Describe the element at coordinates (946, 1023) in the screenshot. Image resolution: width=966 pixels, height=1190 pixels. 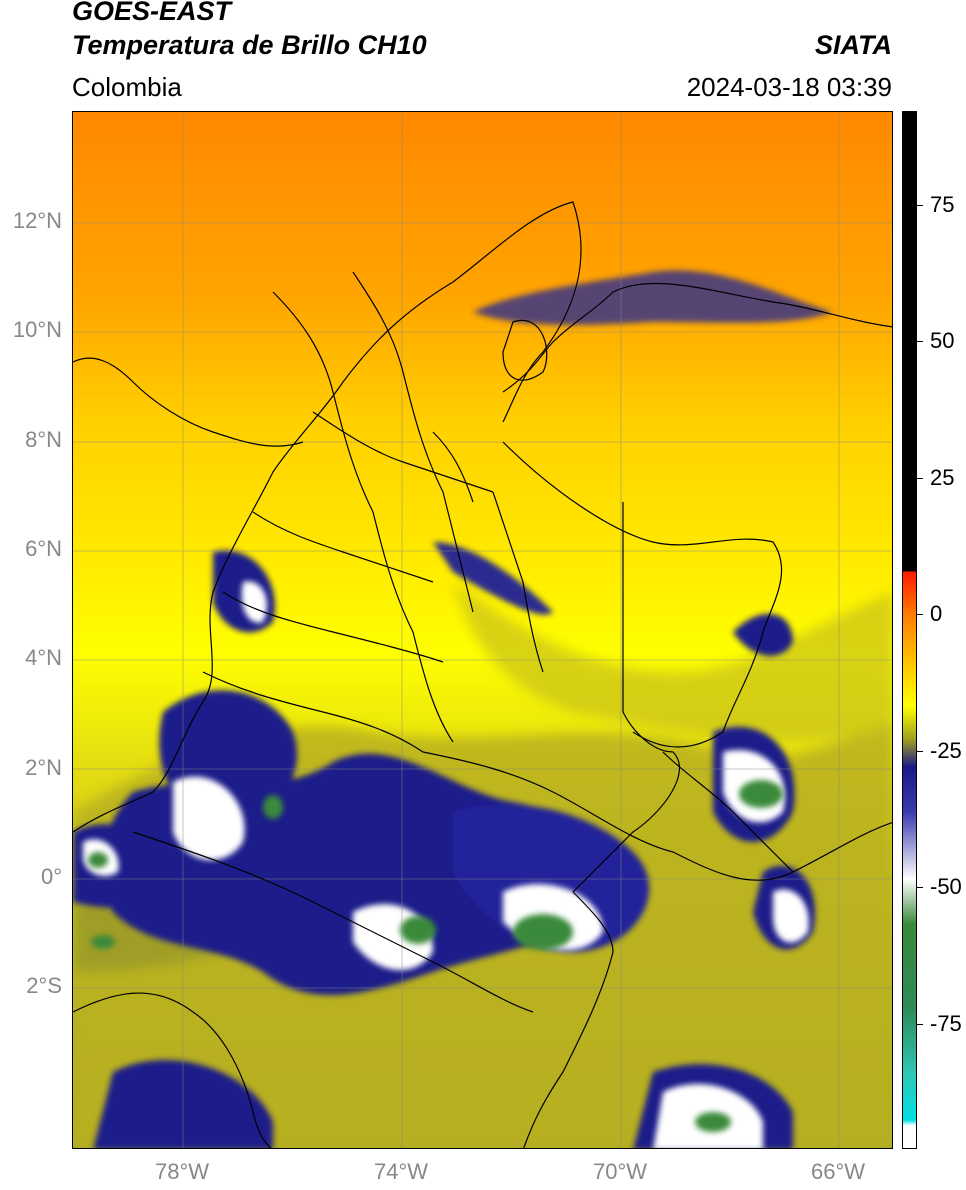
I see `colorbar-label-minus75: -75` at that location.